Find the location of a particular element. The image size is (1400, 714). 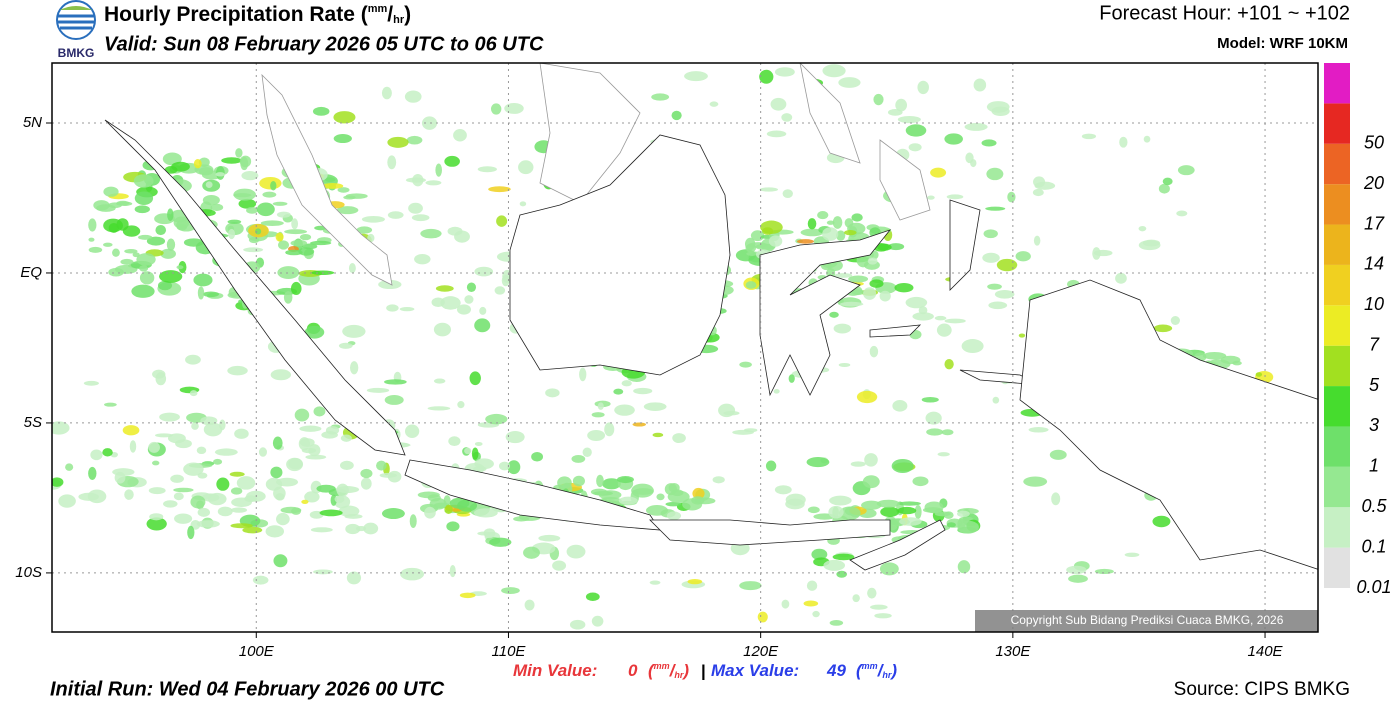

max-label: Max Value: is located at coordinates (755, 670).